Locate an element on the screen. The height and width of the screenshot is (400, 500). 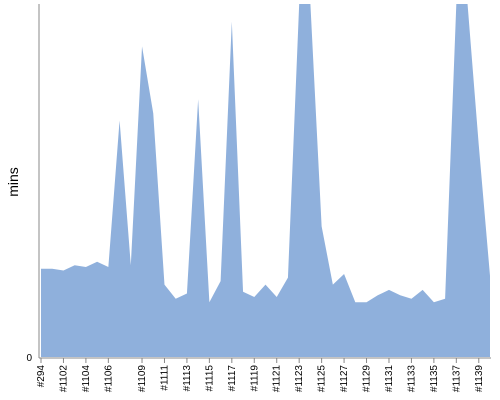
x-tick-label: #1113 is located at coordinates (187, 378).